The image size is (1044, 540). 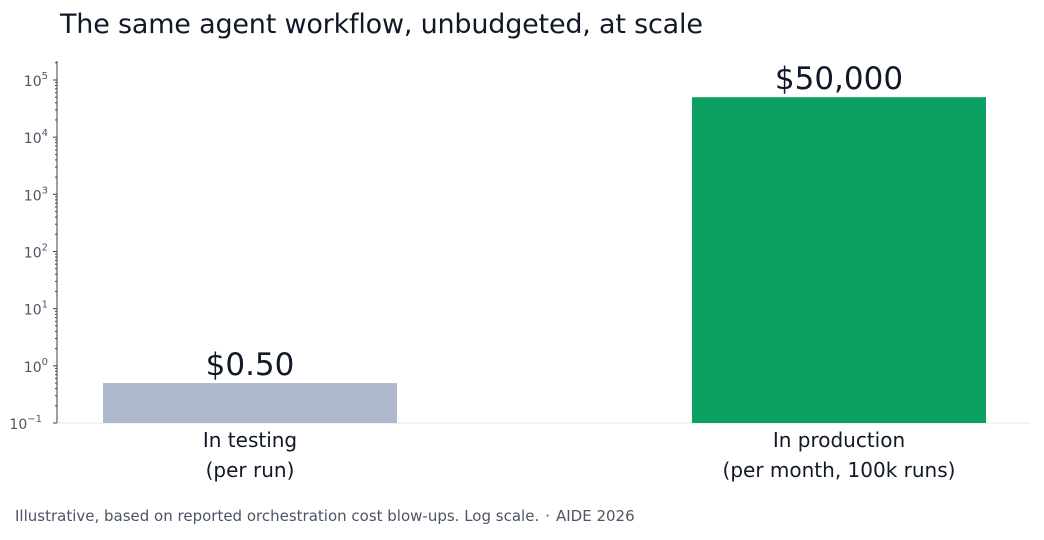 What do you see at coordinates (839, 470) in the screenshot?
I see `x-category-sublabel: (per month, 100k runs)` at bounding box center [839, 470].